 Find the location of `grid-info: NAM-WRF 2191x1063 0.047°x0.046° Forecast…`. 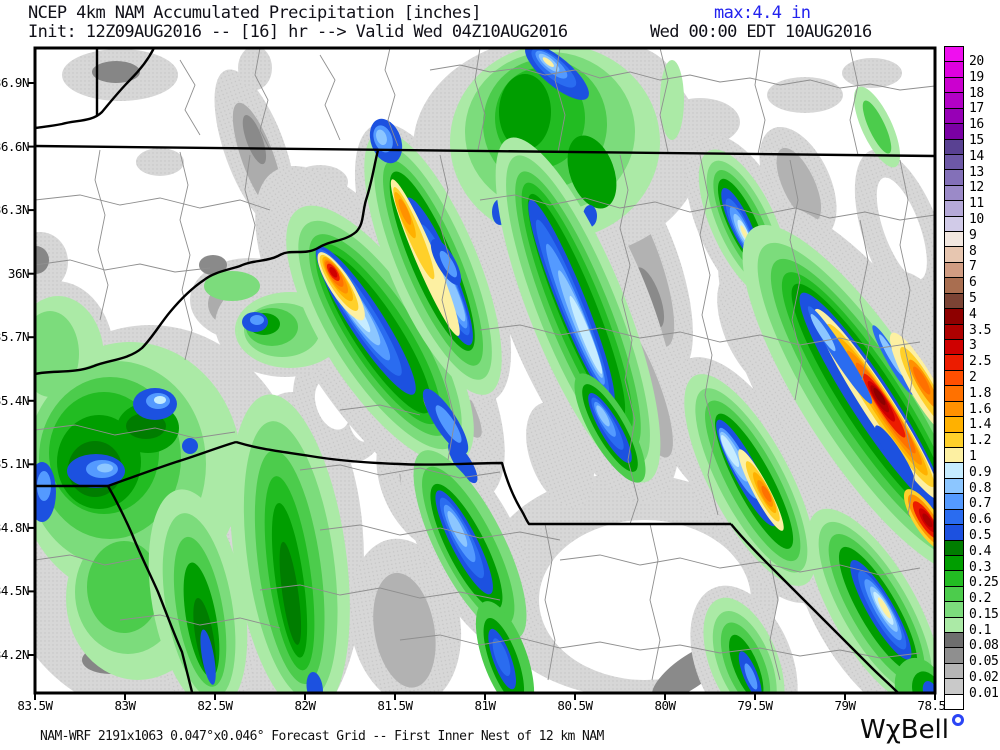

grid-info: NAM-WRF 2191x1063 0.047°x0.046° Forecast… is located at coordinates (322, 736).